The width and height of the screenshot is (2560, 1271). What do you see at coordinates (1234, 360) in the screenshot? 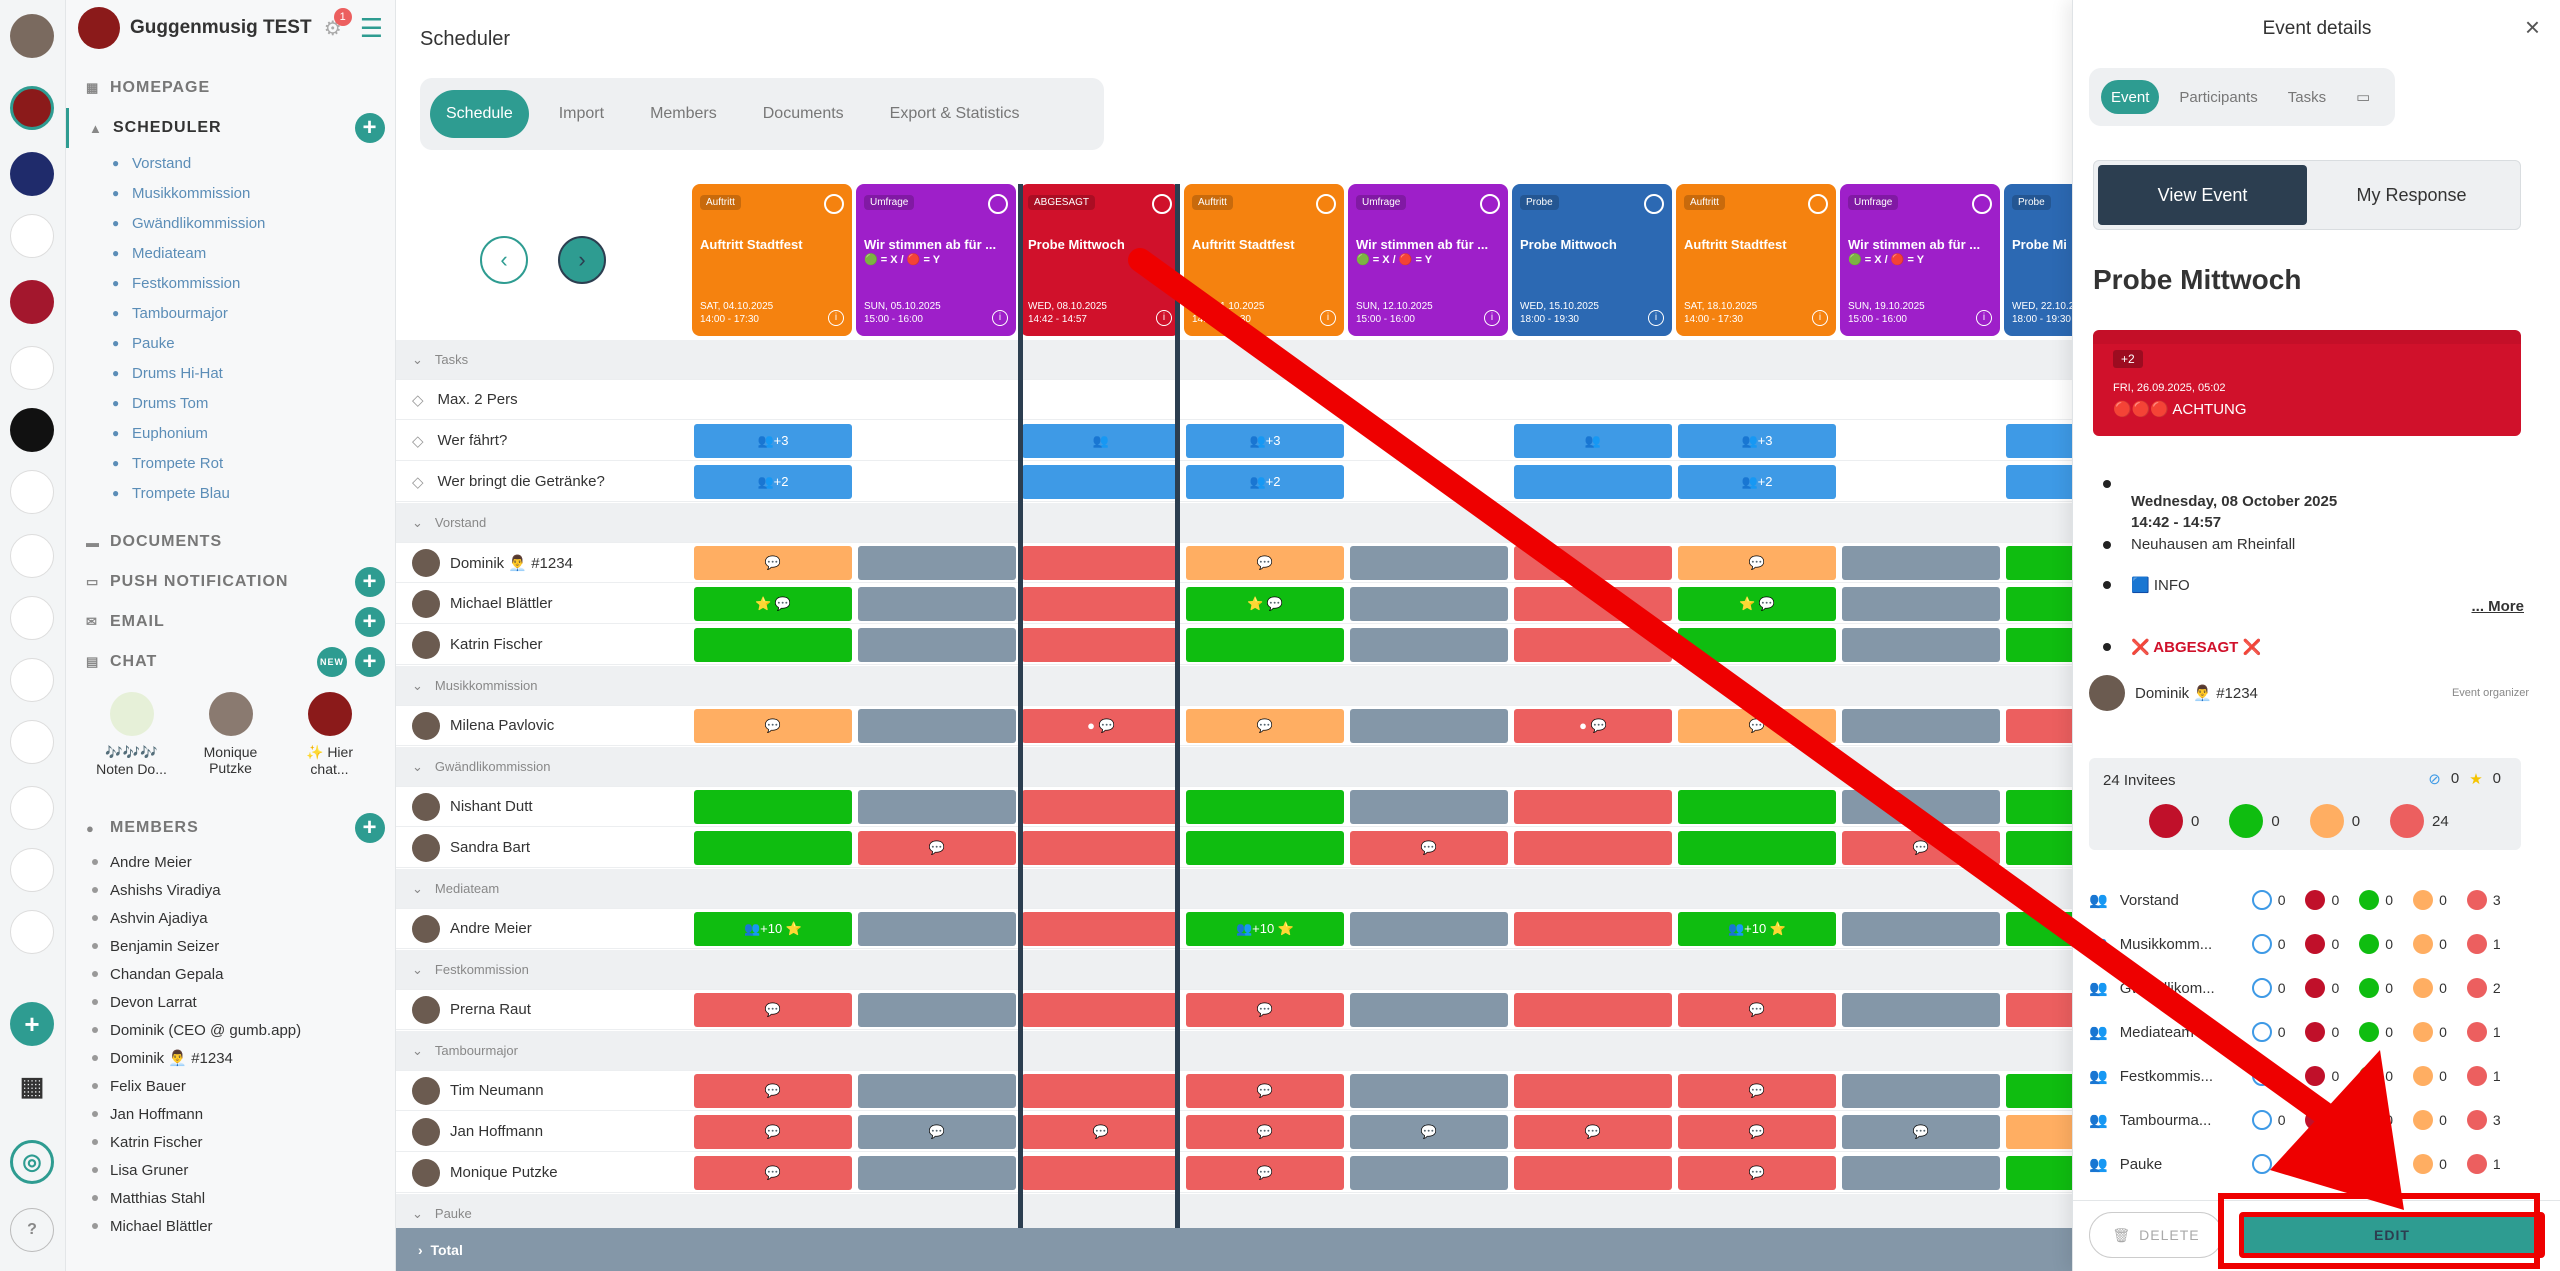
I see `group-header-row: ⌄ Tasks` at bounding box center [1234, 360].